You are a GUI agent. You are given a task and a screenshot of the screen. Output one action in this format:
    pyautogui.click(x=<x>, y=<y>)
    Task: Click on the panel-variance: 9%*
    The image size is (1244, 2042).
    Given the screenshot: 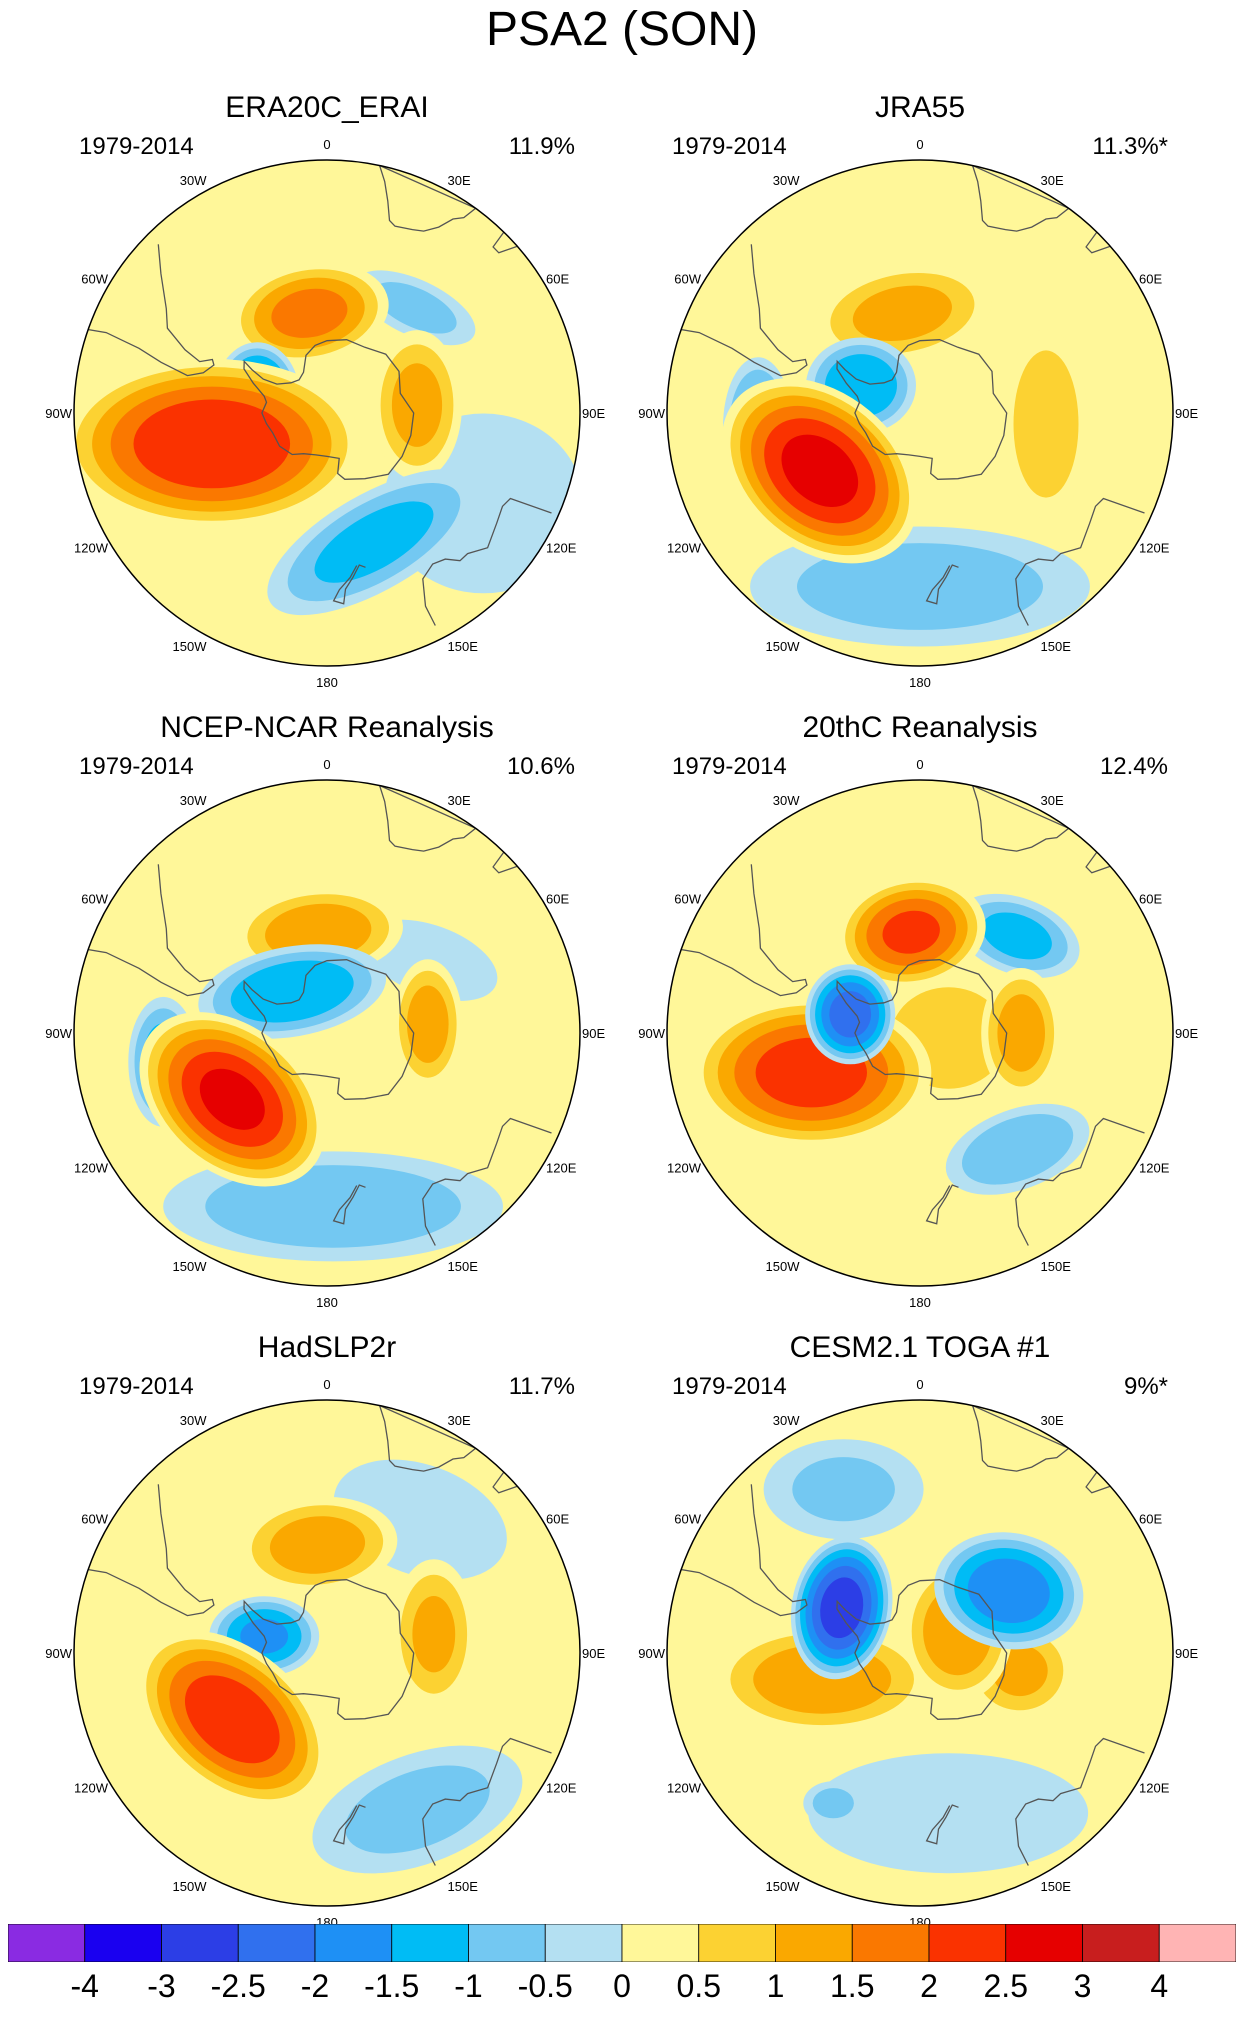 What is the action you would take?
    pyautogui.click(x=1145, y=1386)
    